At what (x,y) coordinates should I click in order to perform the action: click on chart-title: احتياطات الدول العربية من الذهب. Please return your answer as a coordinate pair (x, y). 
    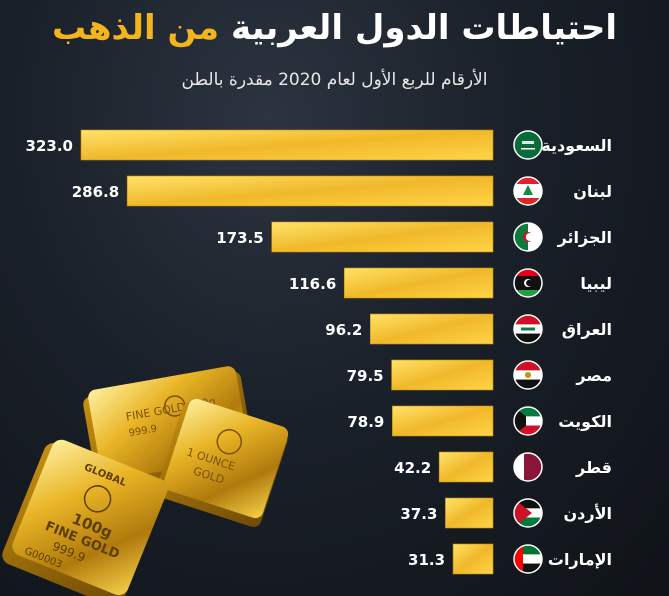
    Looking at the image, I should click on (334, 28).